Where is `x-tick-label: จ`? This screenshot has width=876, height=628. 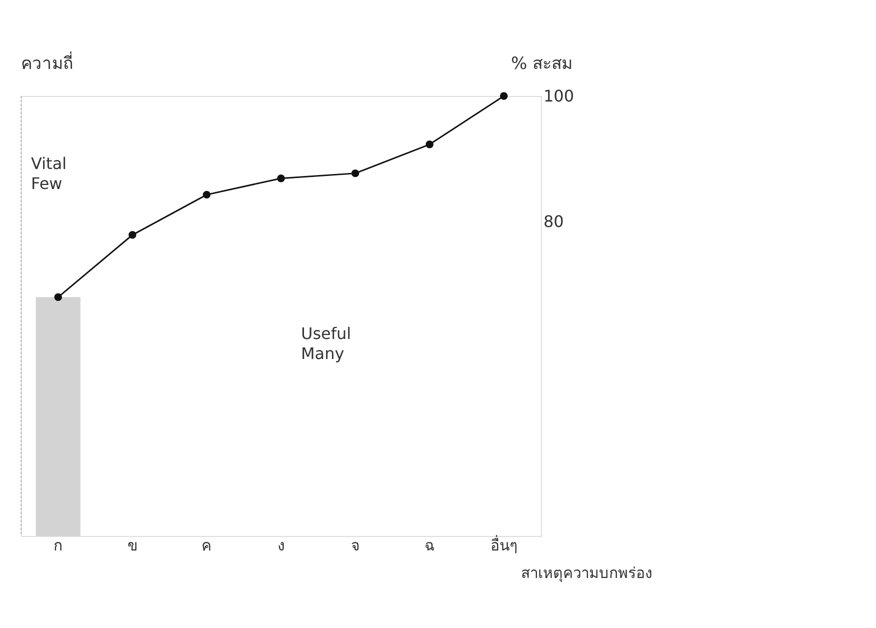 x-tick-label: จ is located at coordinates (355, 545).